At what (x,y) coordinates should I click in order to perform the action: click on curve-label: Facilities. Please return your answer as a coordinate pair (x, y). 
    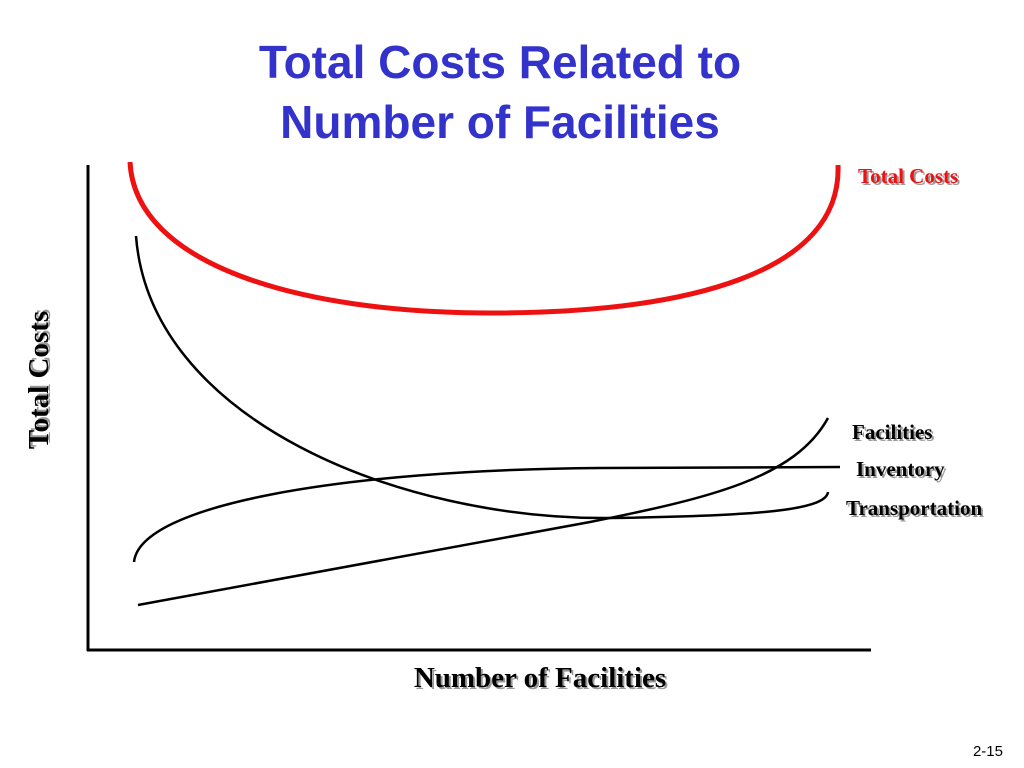
    Looking at the image, I should click on (892, 432).